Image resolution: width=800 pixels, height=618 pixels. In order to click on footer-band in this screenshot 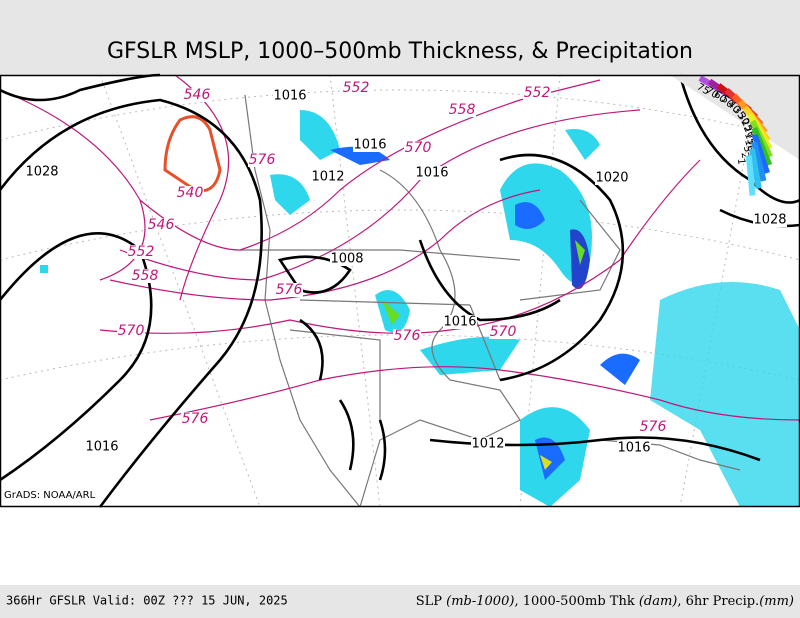, I will do `click(400, 601)`.